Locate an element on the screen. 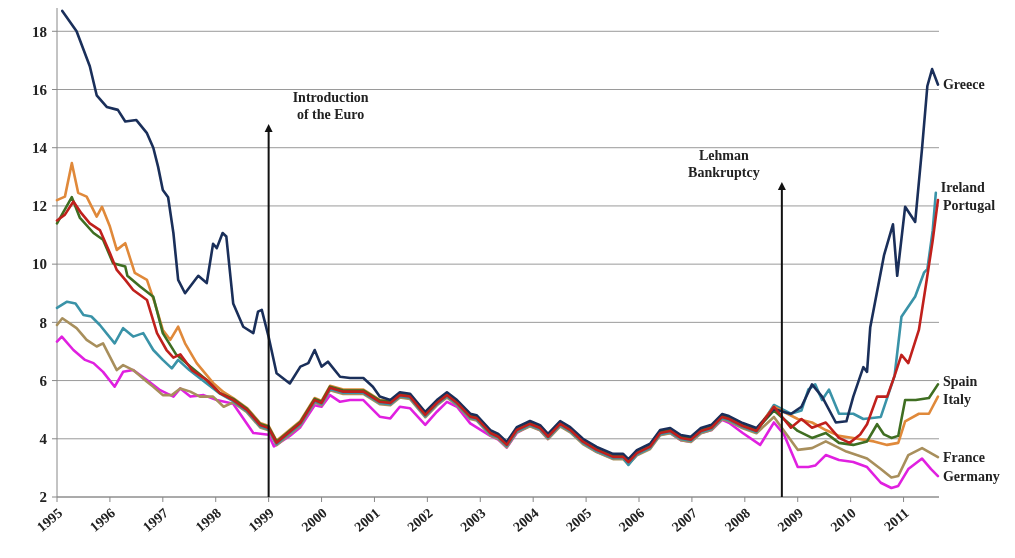 The image size is (1015, 558). ref-line-label: Introduction of the Euro is located at coordinates (330, 106).